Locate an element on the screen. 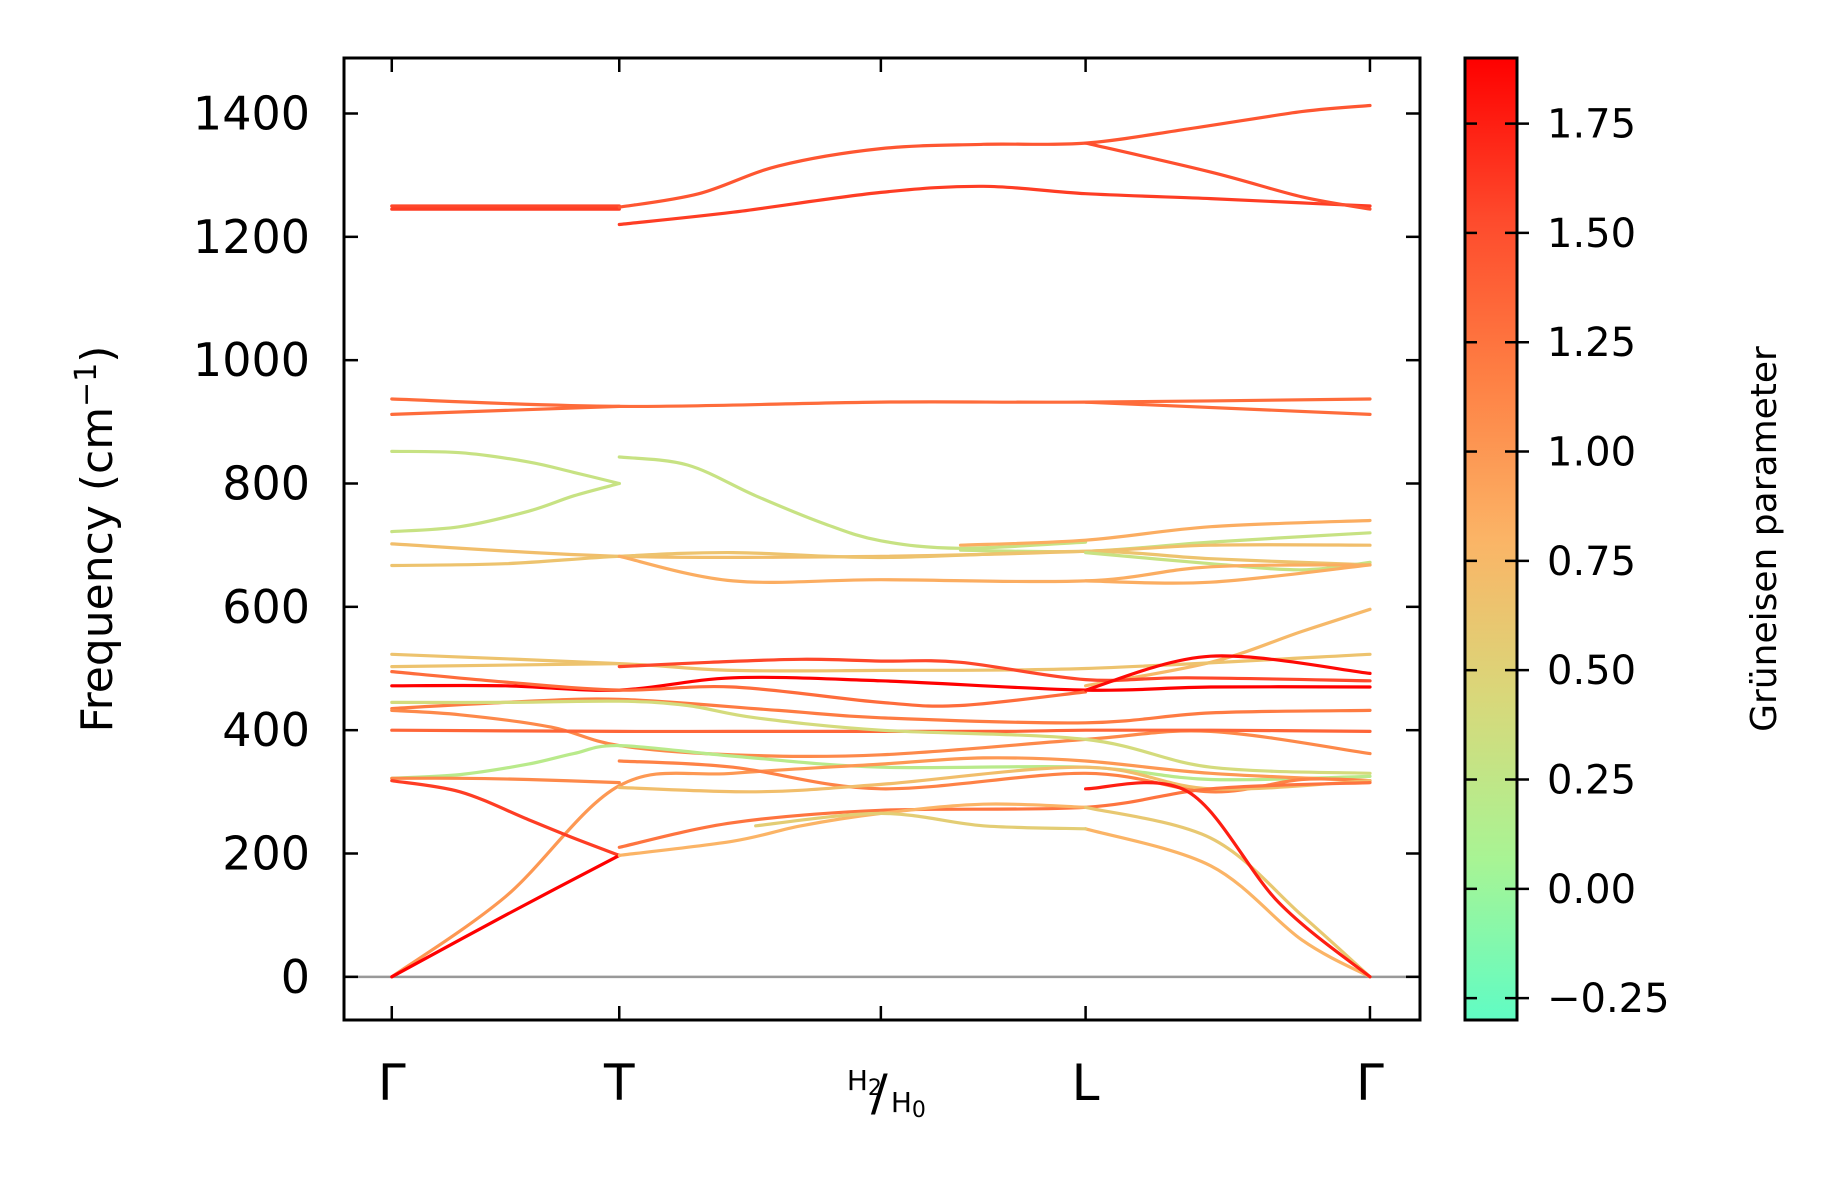 The image size is (1843, 1182). fraction-denominator: H0 is located at coordinates (908, 1104).